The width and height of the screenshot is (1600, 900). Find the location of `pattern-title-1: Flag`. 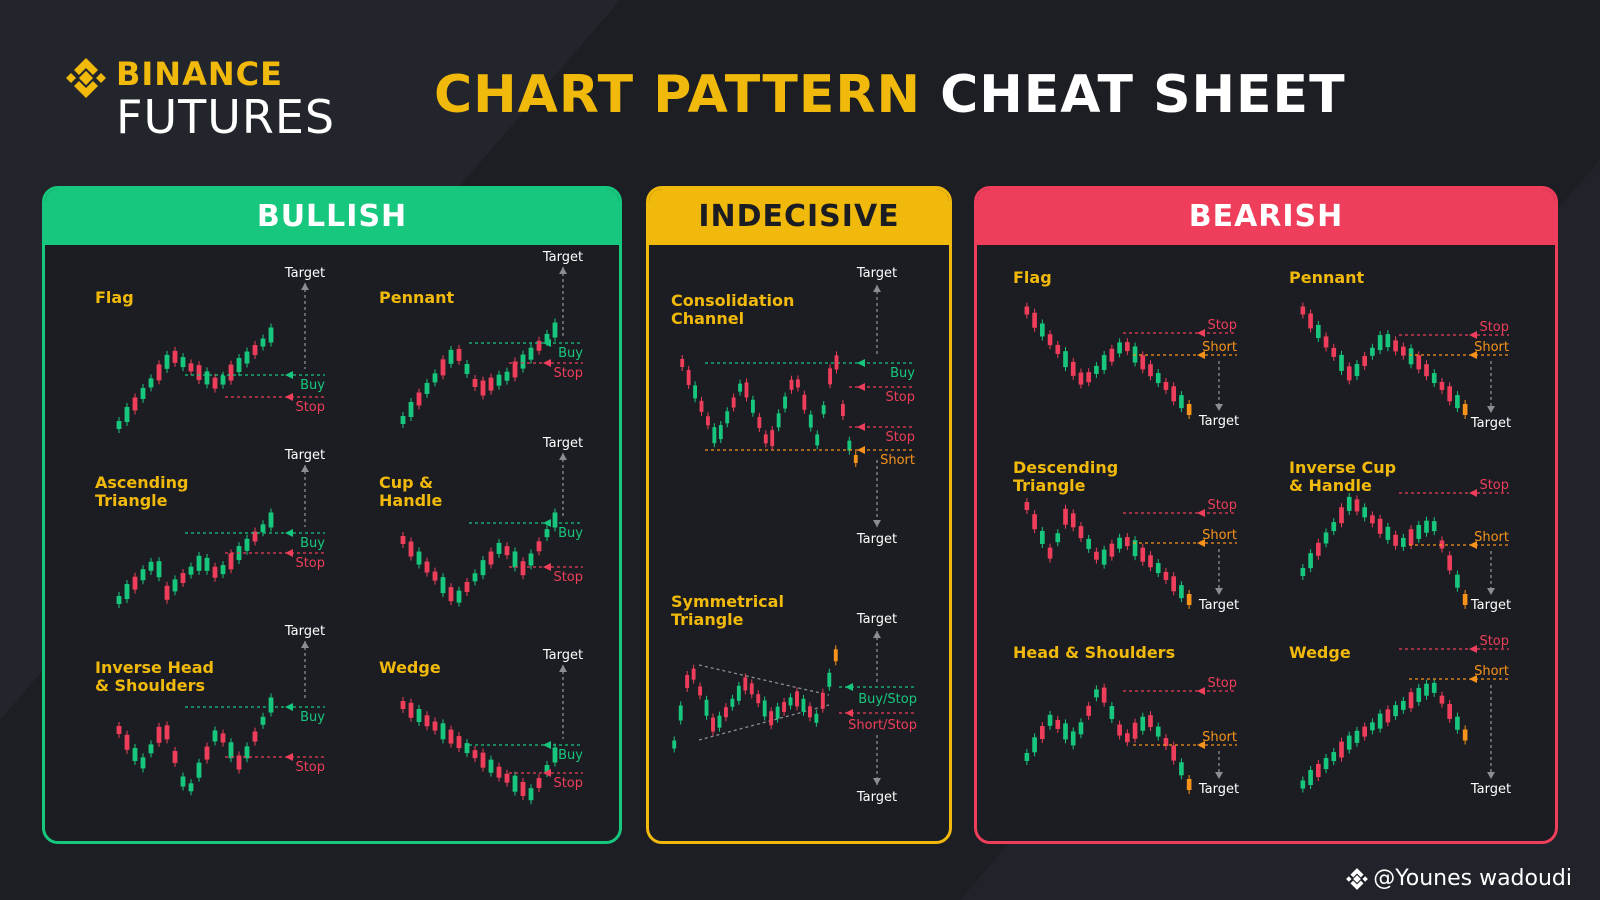

pattern-title-1: Flag is located at coordinates (114, 297).